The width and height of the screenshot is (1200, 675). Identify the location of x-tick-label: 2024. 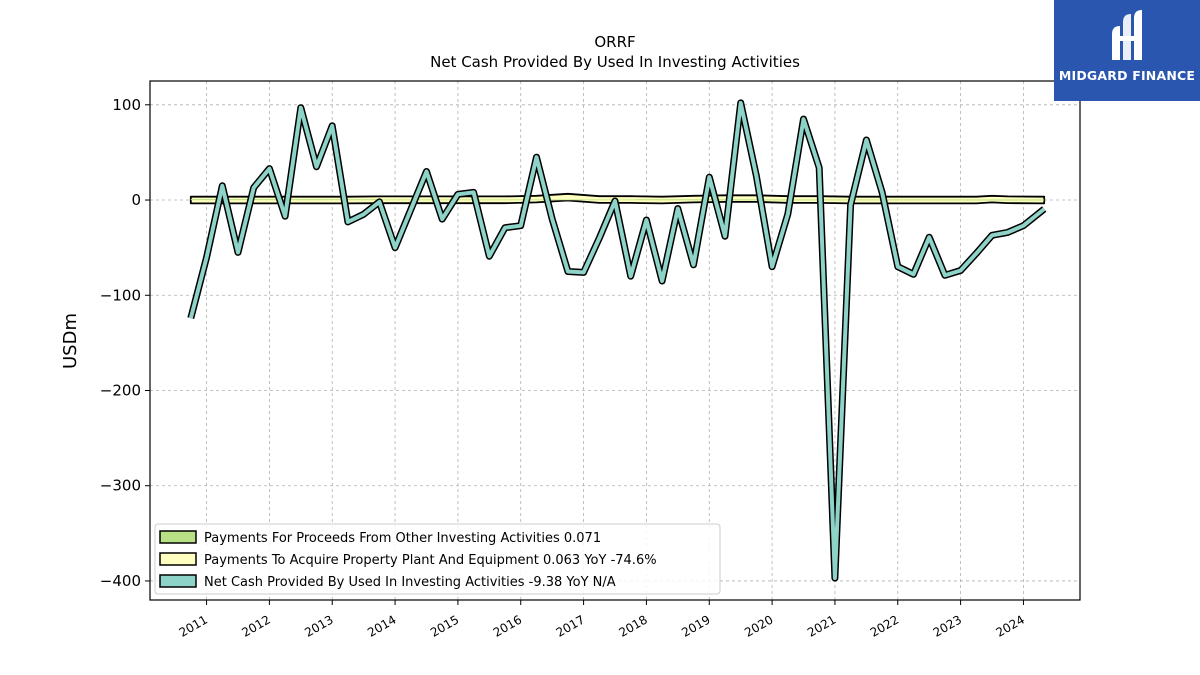
(1009, 625).